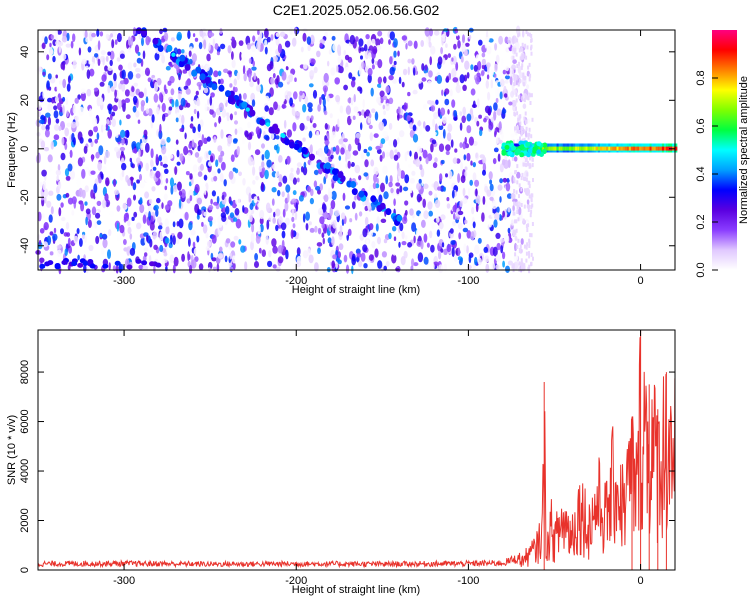  Describe the element at coordinates (701, 77) in the screenshot. I see `colorbar-tick-label: 0.8` at that location.